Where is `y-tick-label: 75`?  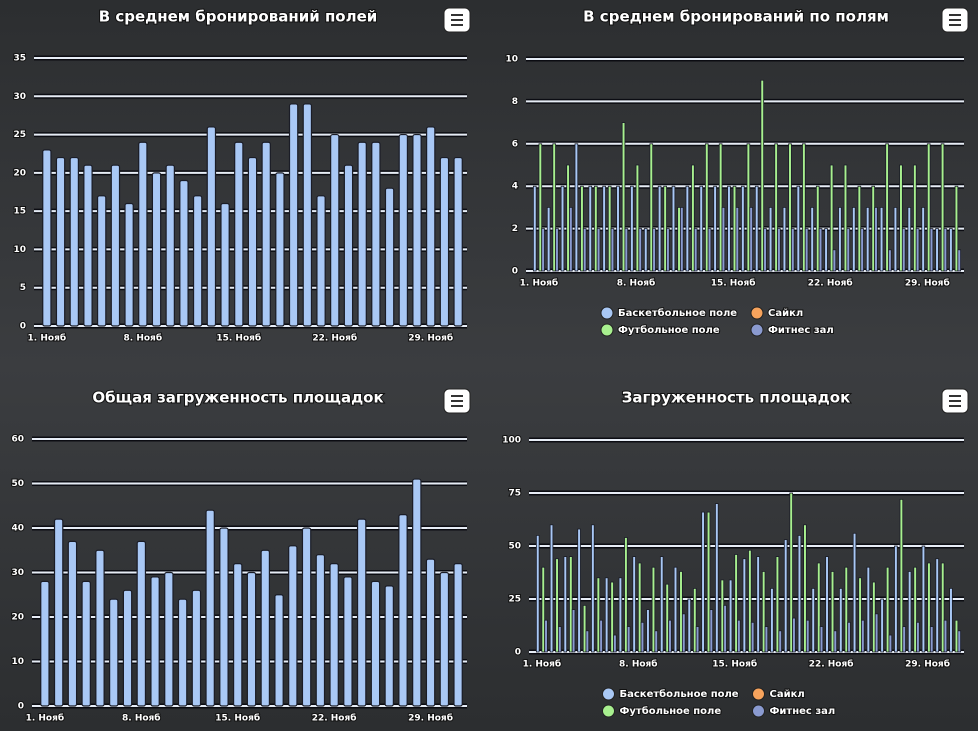 y-tick-label: 75 is located at coordinates (514, 494).